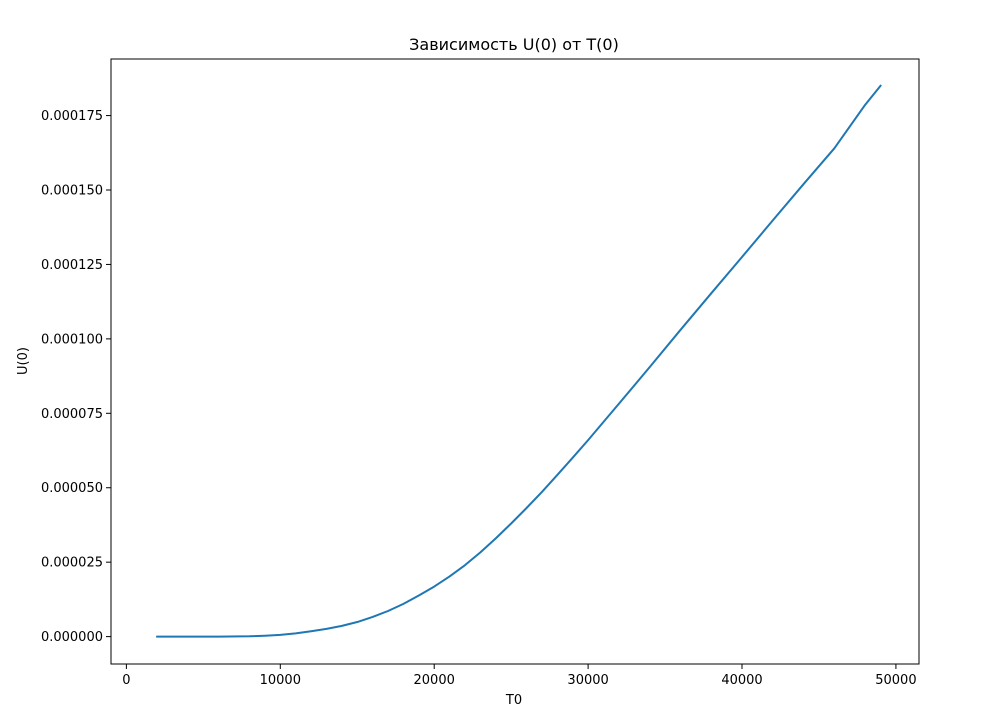 The width and height of the screenshot is (997, 718). Describe the element at coordinates (434, 680) in the screenshot. I see `x-tick-label-2: 20000` at that location.